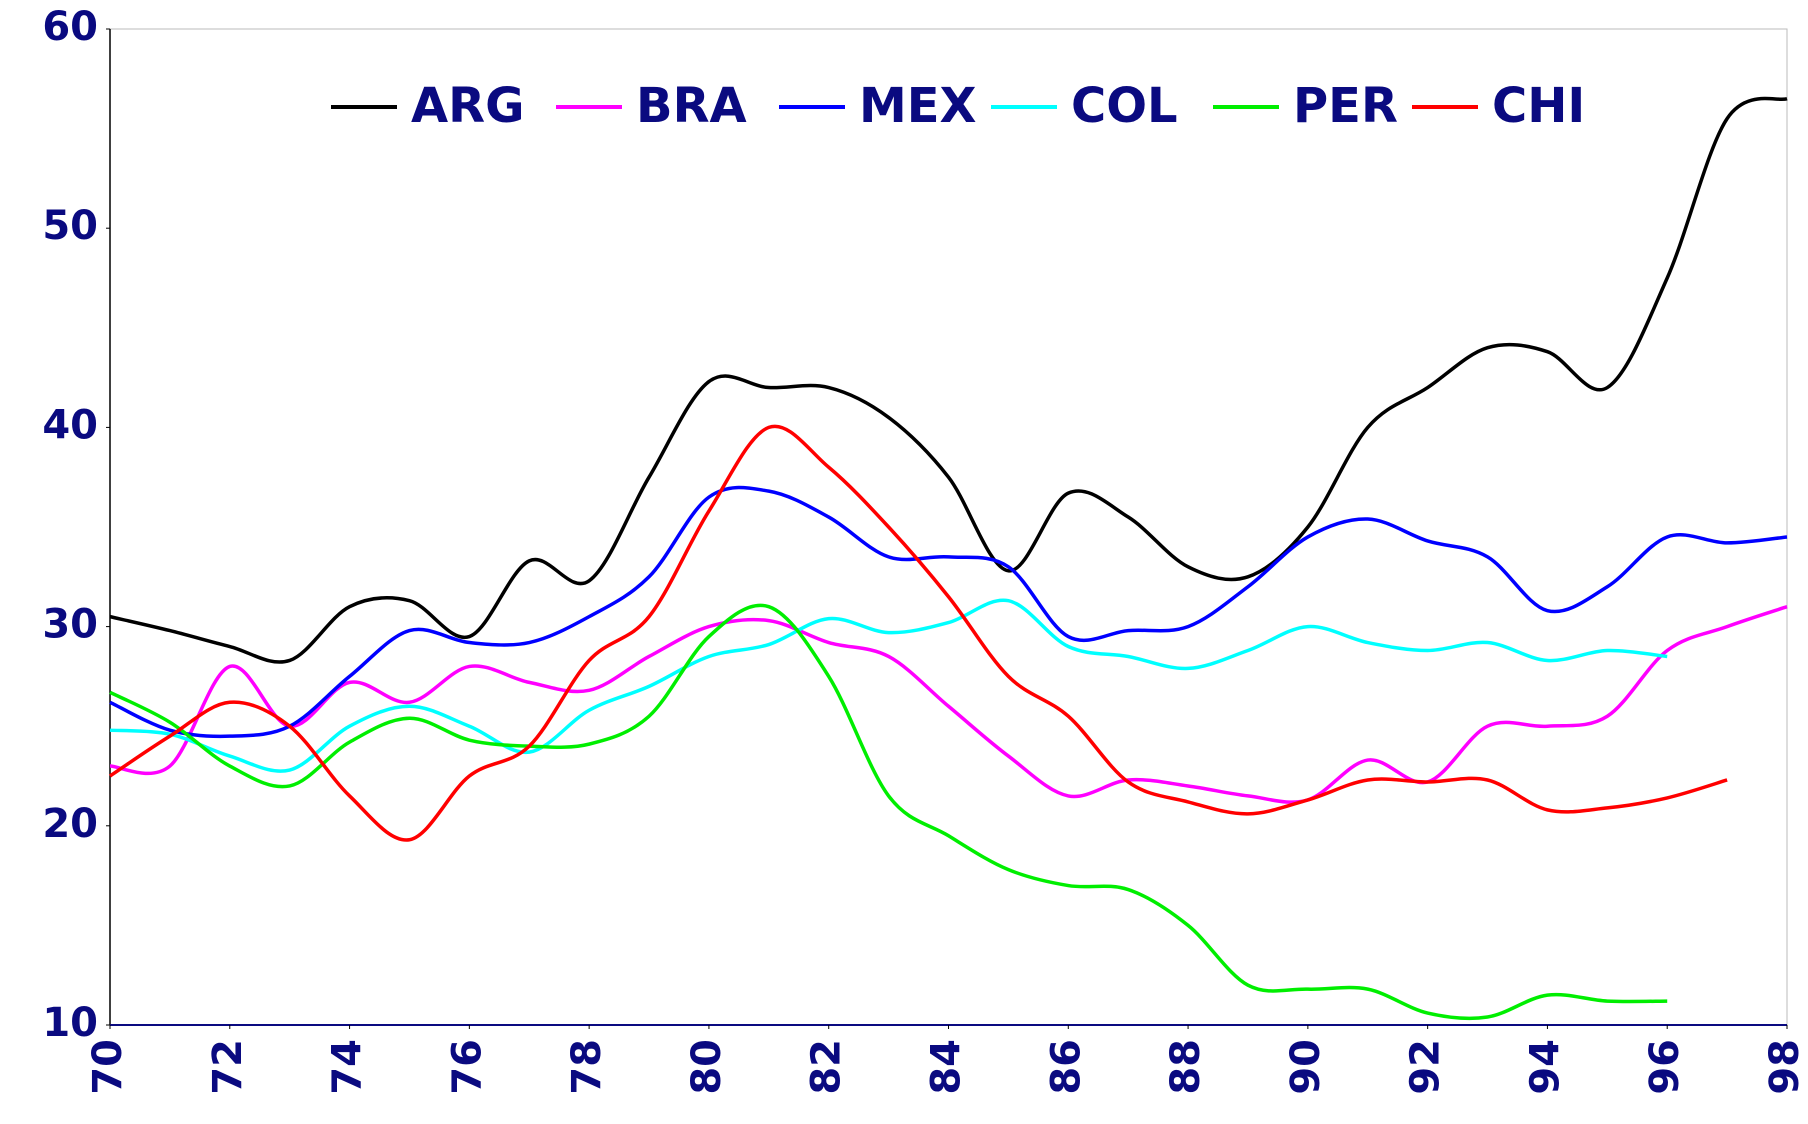  What do you see at coordinates (587, 1067) in the screenshot?
I see `x-tick-label: 78` at bounding box center [587, 1067].